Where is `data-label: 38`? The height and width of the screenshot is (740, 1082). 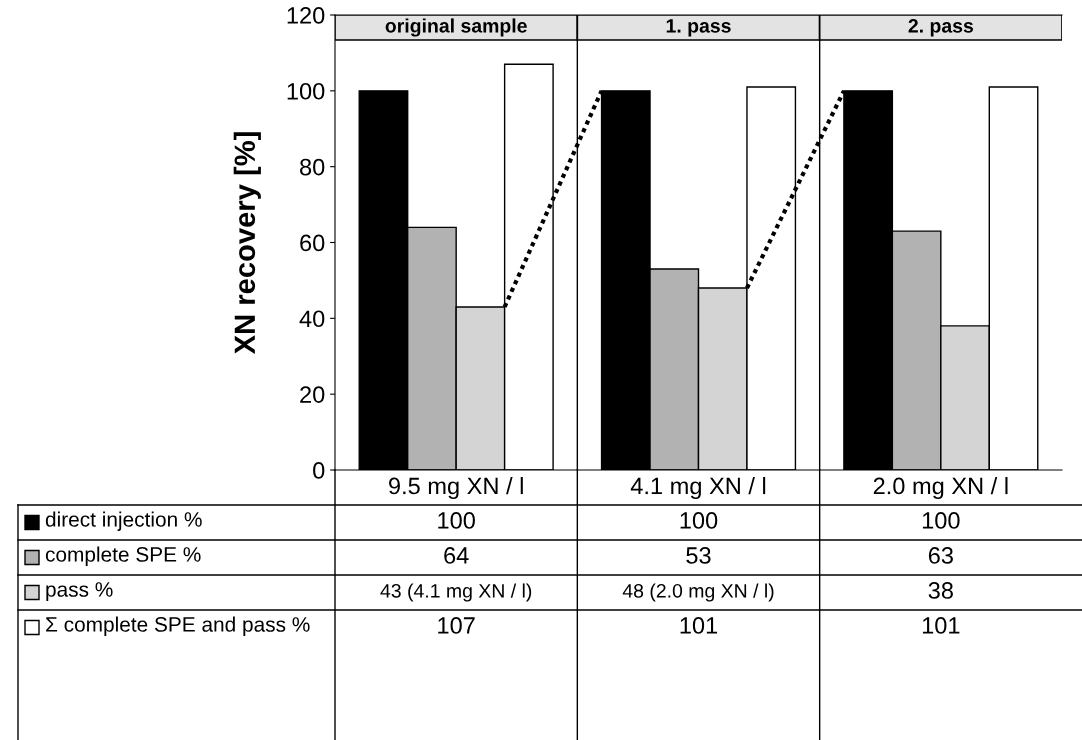
data-label: 38 is located at coordinates (940, 590).